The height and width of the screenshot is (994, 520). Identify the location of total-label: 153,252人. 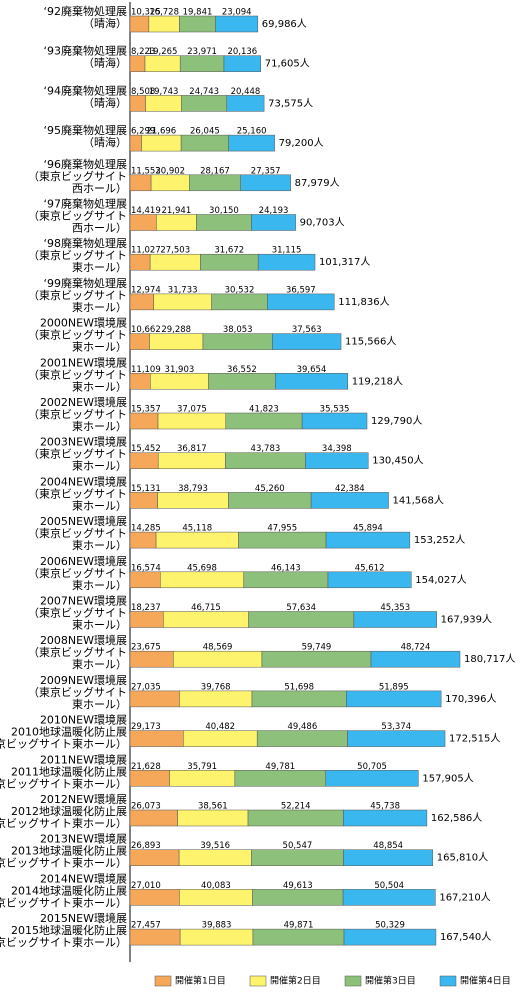
(439, 540).